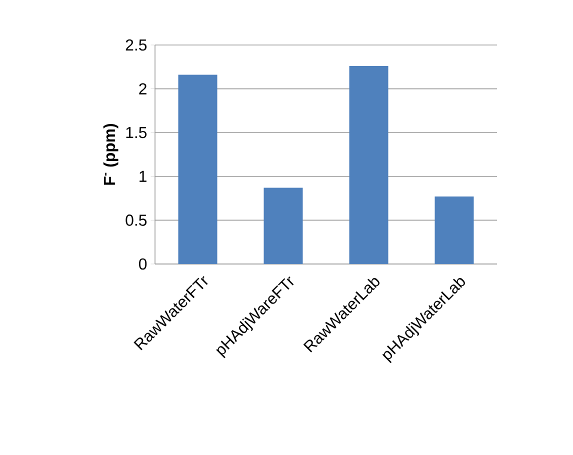  What do you see at coordinates (110, 154) in the screenshot?
I see `text: F$^{-}$ (ppm)` at bounding box center [110, 154].